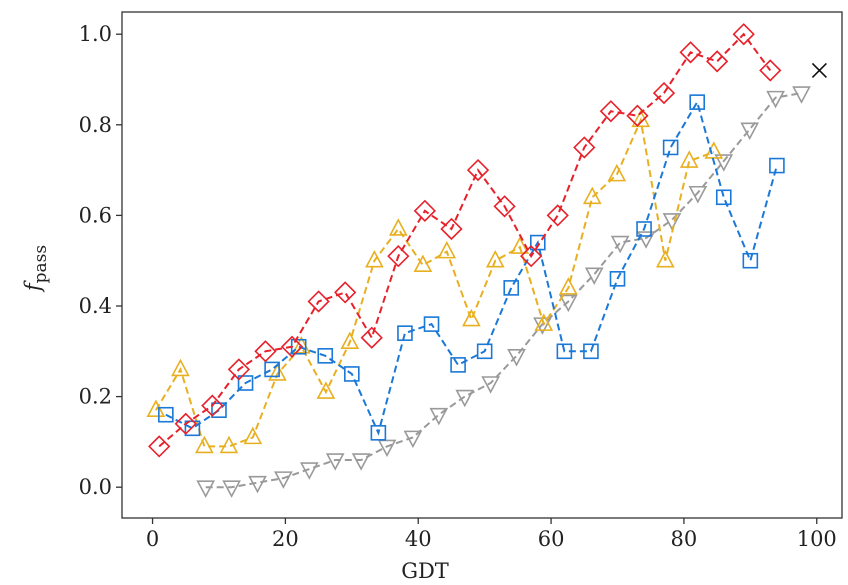 The width and height of the screenshot is (848, 585). Describe the element at coordinates (817, 539) in the screenshot. I see `x-tick-label: 100` at that location.